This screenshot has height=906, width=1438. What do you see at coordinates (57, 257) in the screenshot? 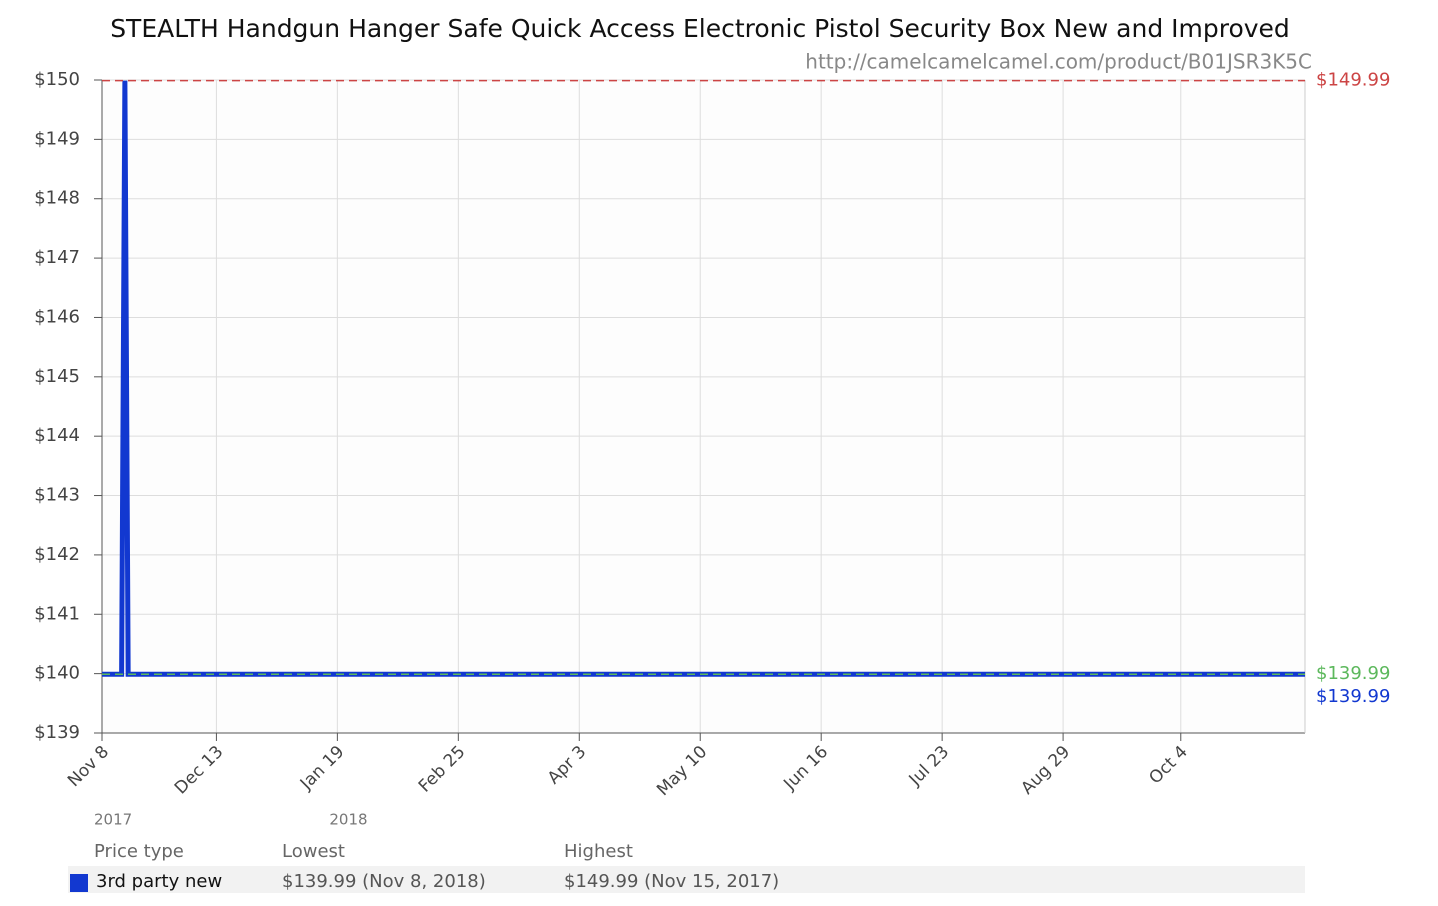
I see `y-tick-label: $147` at bounding box center [57, 257].